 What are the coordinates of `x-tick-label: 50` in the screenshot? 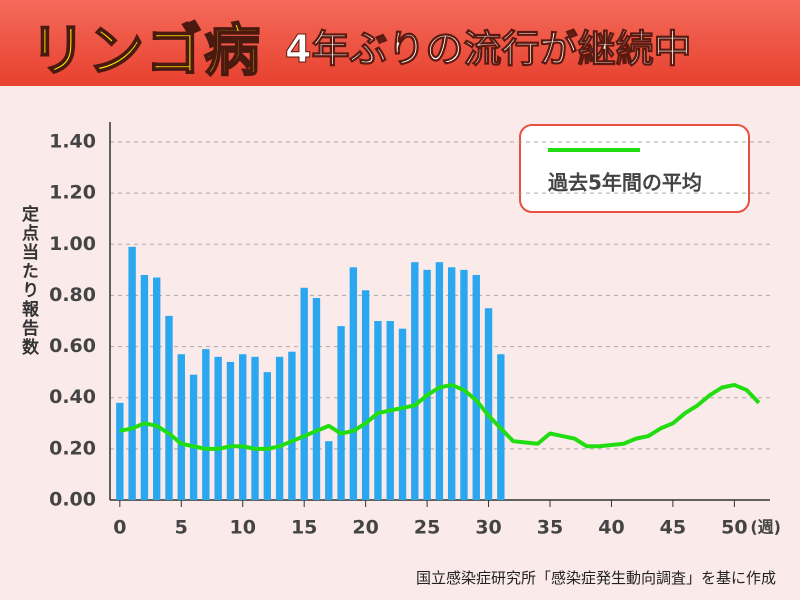 It's located at (734, 528).